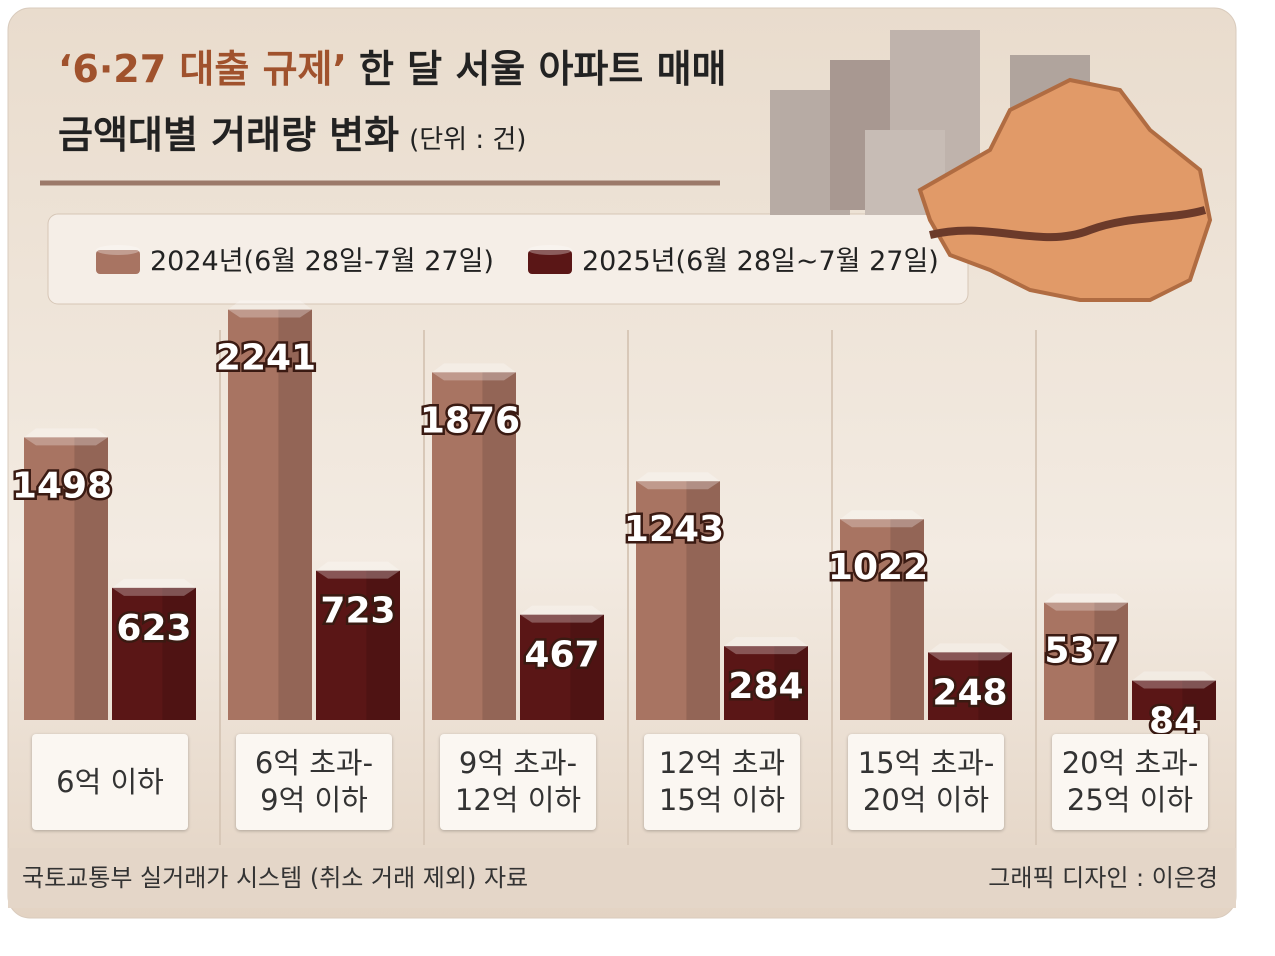 This screenshot has width=1275, height=956. I want to click on title-rest: 한 달 서울 아파트 매매, so click(543, 69).